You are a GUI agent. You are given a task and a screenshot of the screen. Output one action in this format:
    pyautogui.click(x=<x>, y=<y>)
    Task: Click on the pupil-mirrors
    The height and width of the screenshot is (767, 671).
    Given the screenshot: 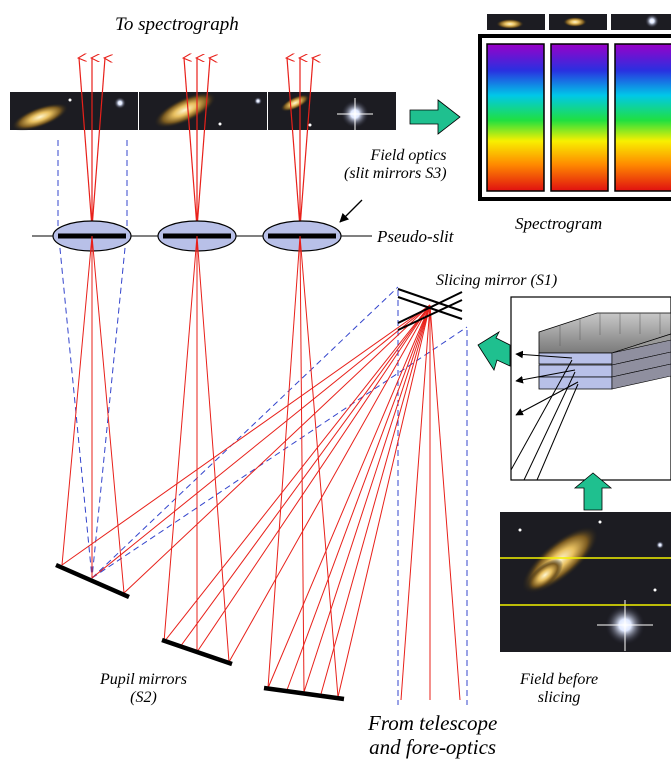 What is the action you would take?
    pyautogui.click(x=200, y=632)
    